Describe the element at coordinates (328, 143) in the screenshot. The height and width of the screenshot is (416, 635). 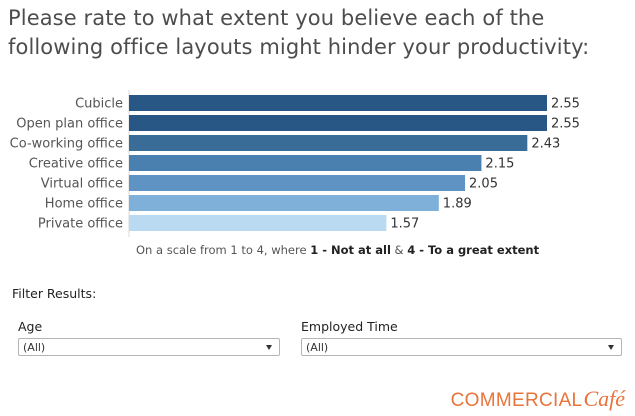
I see `bar-co-working-office` at that location.